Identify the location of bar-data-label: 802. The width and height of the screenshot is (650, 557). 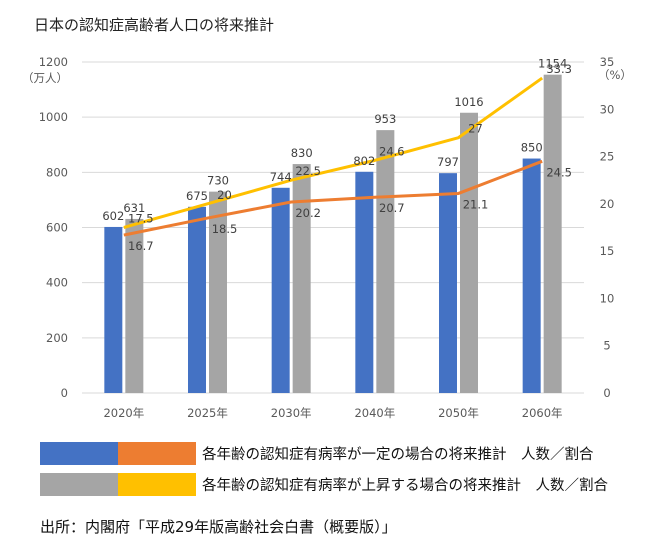
(364, 161).